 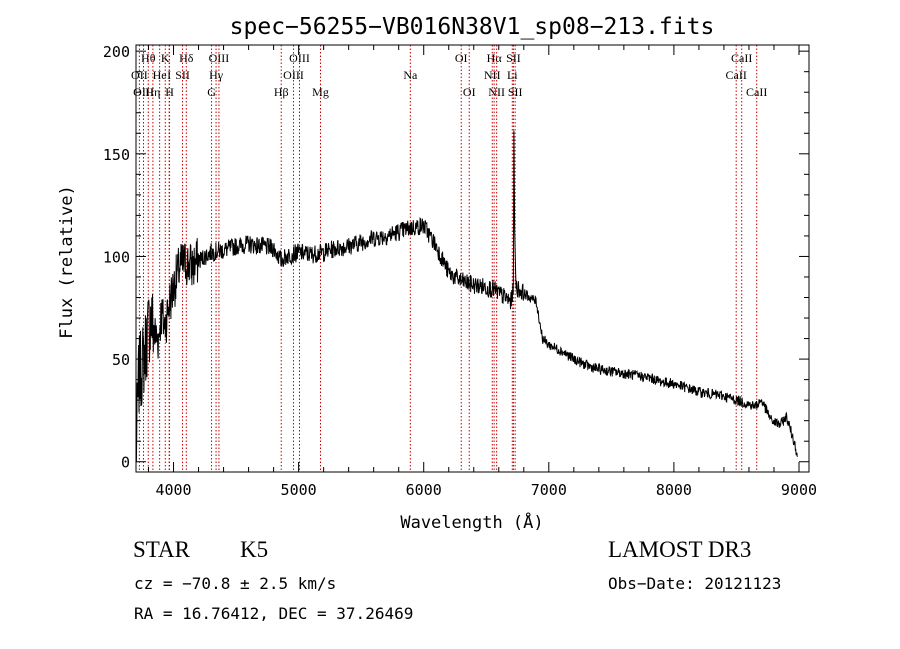 What do you see at coordinates (680, 549) in the screenshot?
I see `survey-name: LAMOST DR3` at bounding box center [680, 549].